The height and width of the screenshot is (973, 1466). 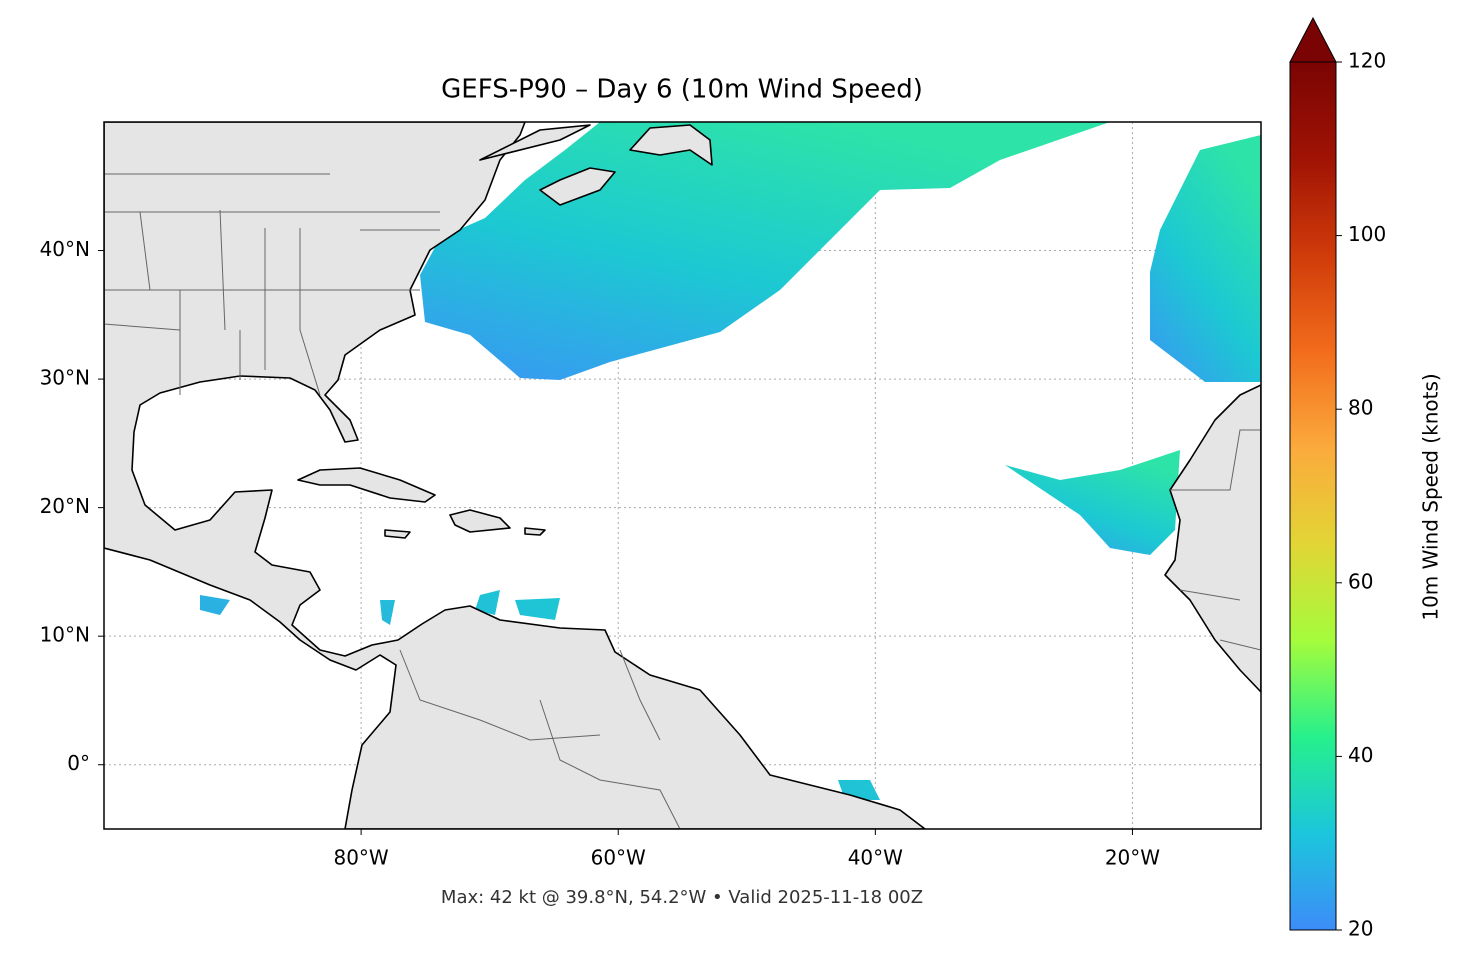 I want to click on x-tick-label: 60°W, so click(x=618, y=858).